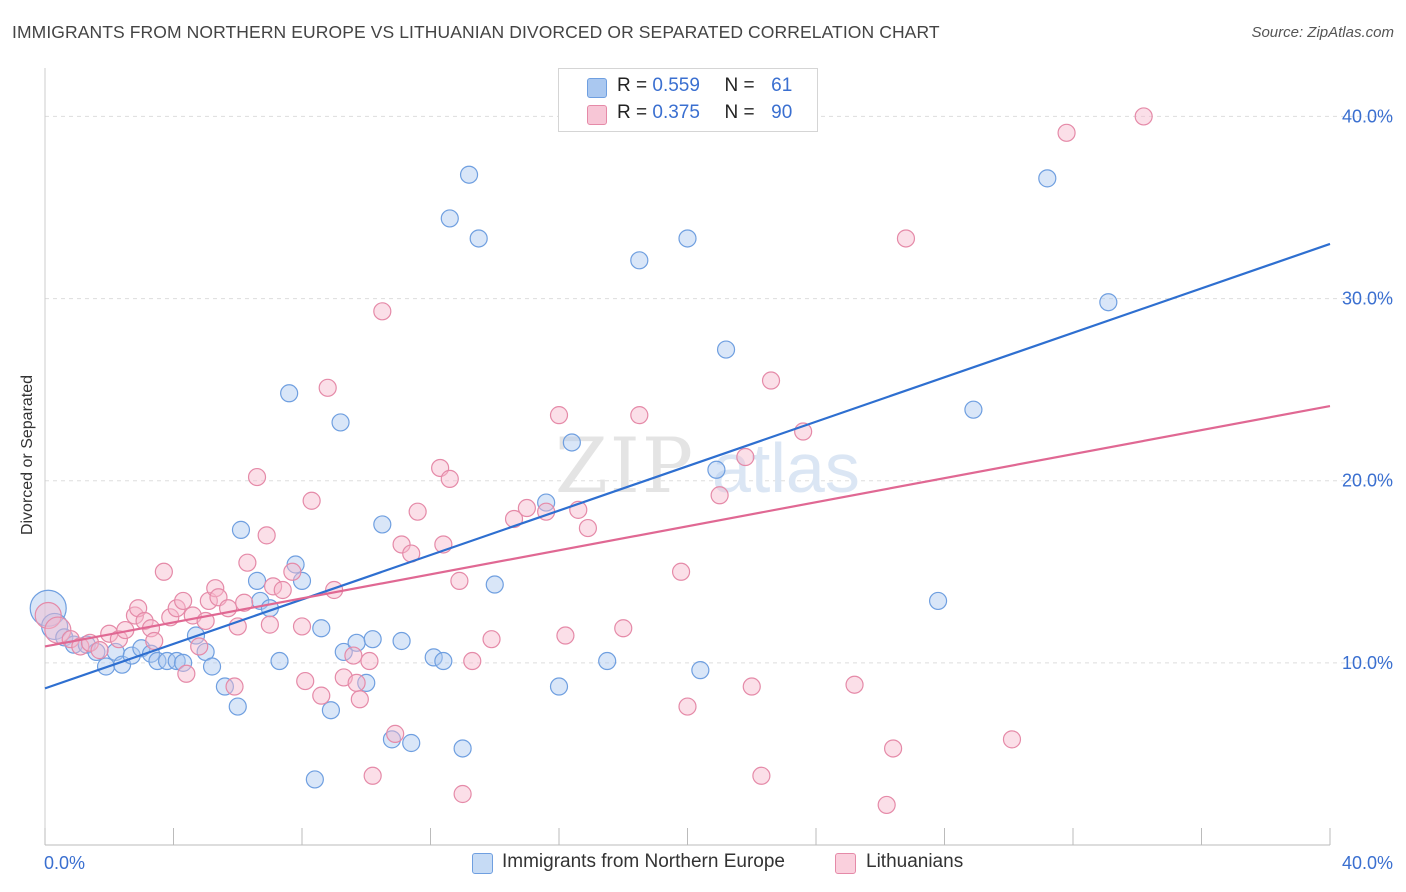 Image resolution: width=1406 pixels, height=892 pixels. Describe the element at coordinates (1367, 863) in the screenshot. I see `x-tick-label: 40.0%` at that location.